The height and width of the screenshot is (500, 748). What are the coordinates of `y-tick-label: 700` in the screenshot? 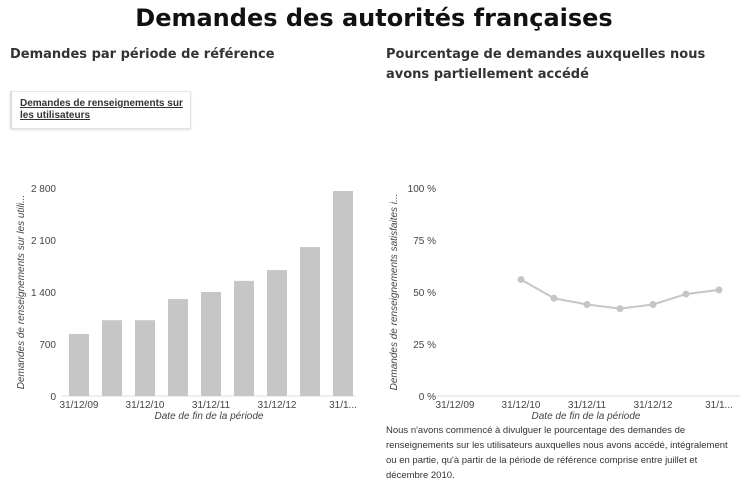 It's located at (47, 345).